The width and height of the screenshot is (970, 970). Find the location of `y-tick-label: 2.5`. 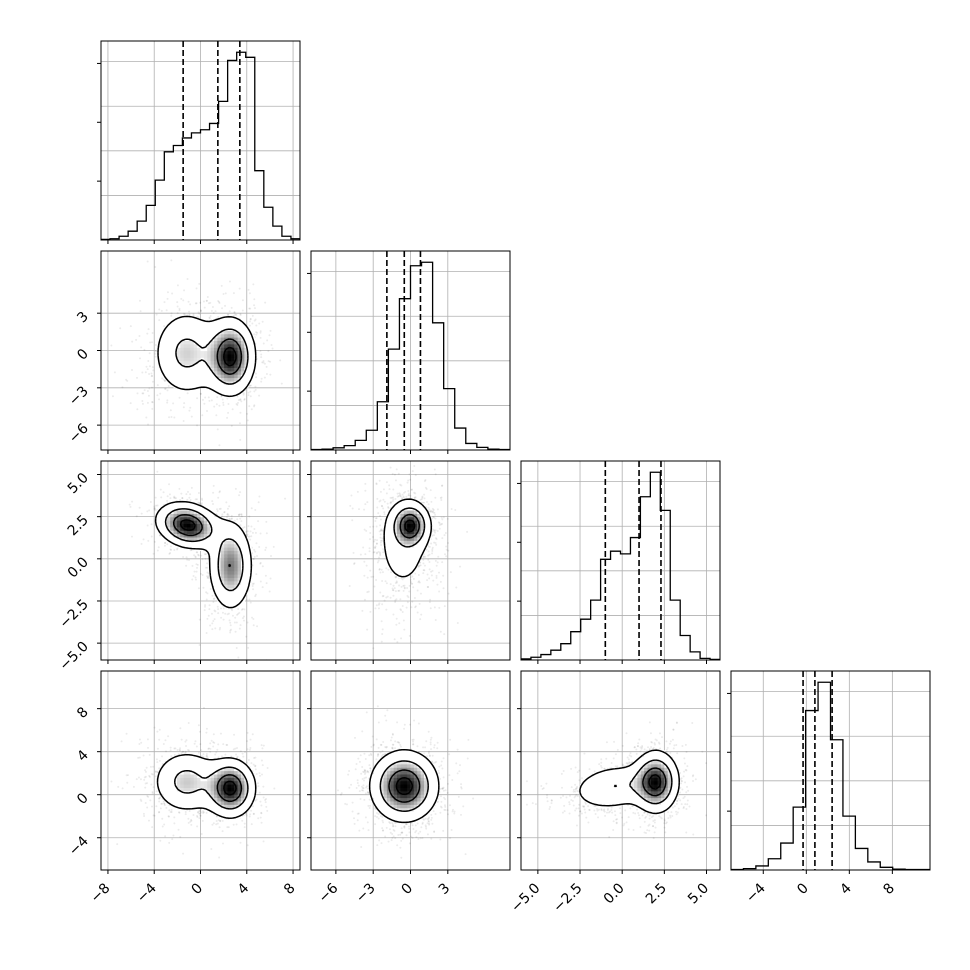

y-tick-label: 2.5 is located at coordinates (78, 525).